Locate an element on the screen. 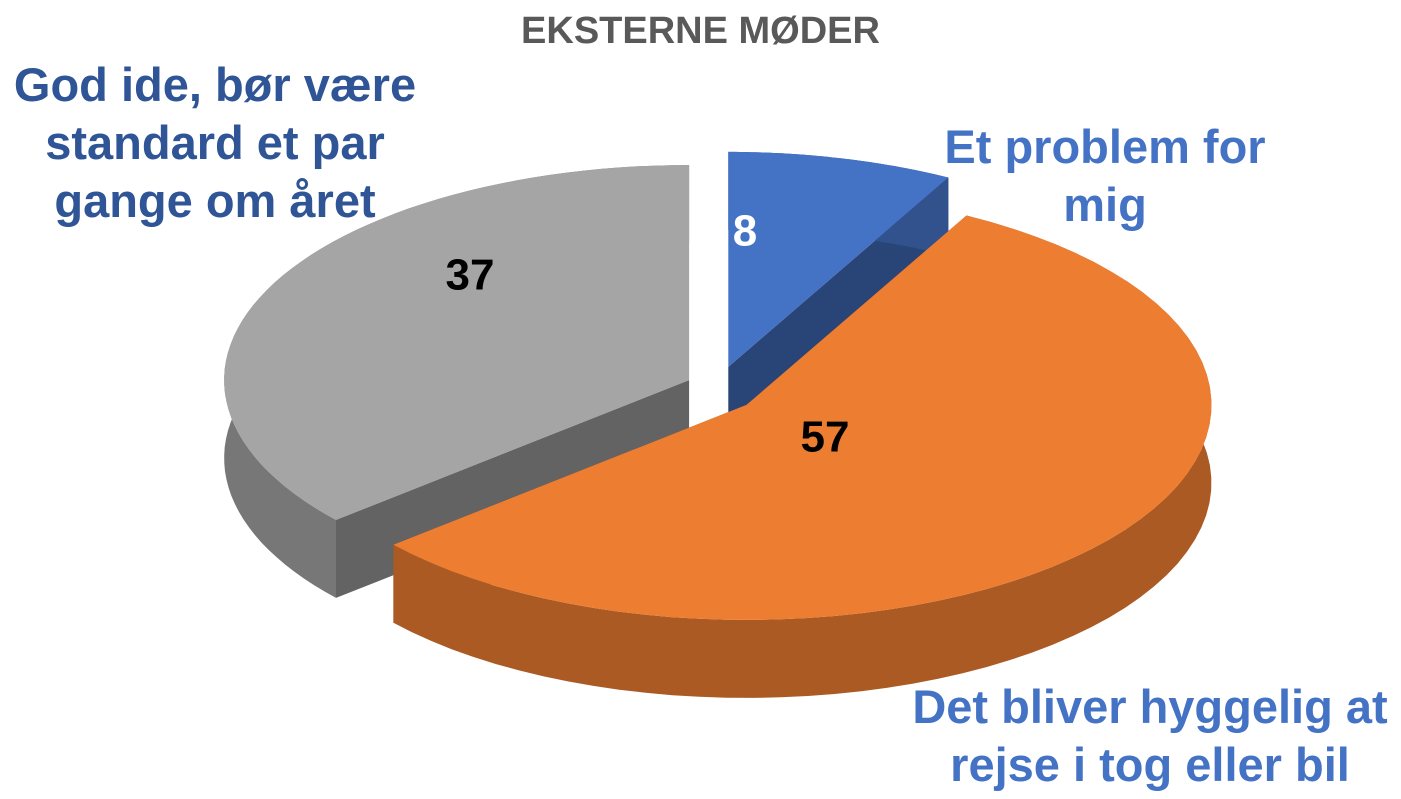  data-label: 57 is located at coordinates (825, 437).